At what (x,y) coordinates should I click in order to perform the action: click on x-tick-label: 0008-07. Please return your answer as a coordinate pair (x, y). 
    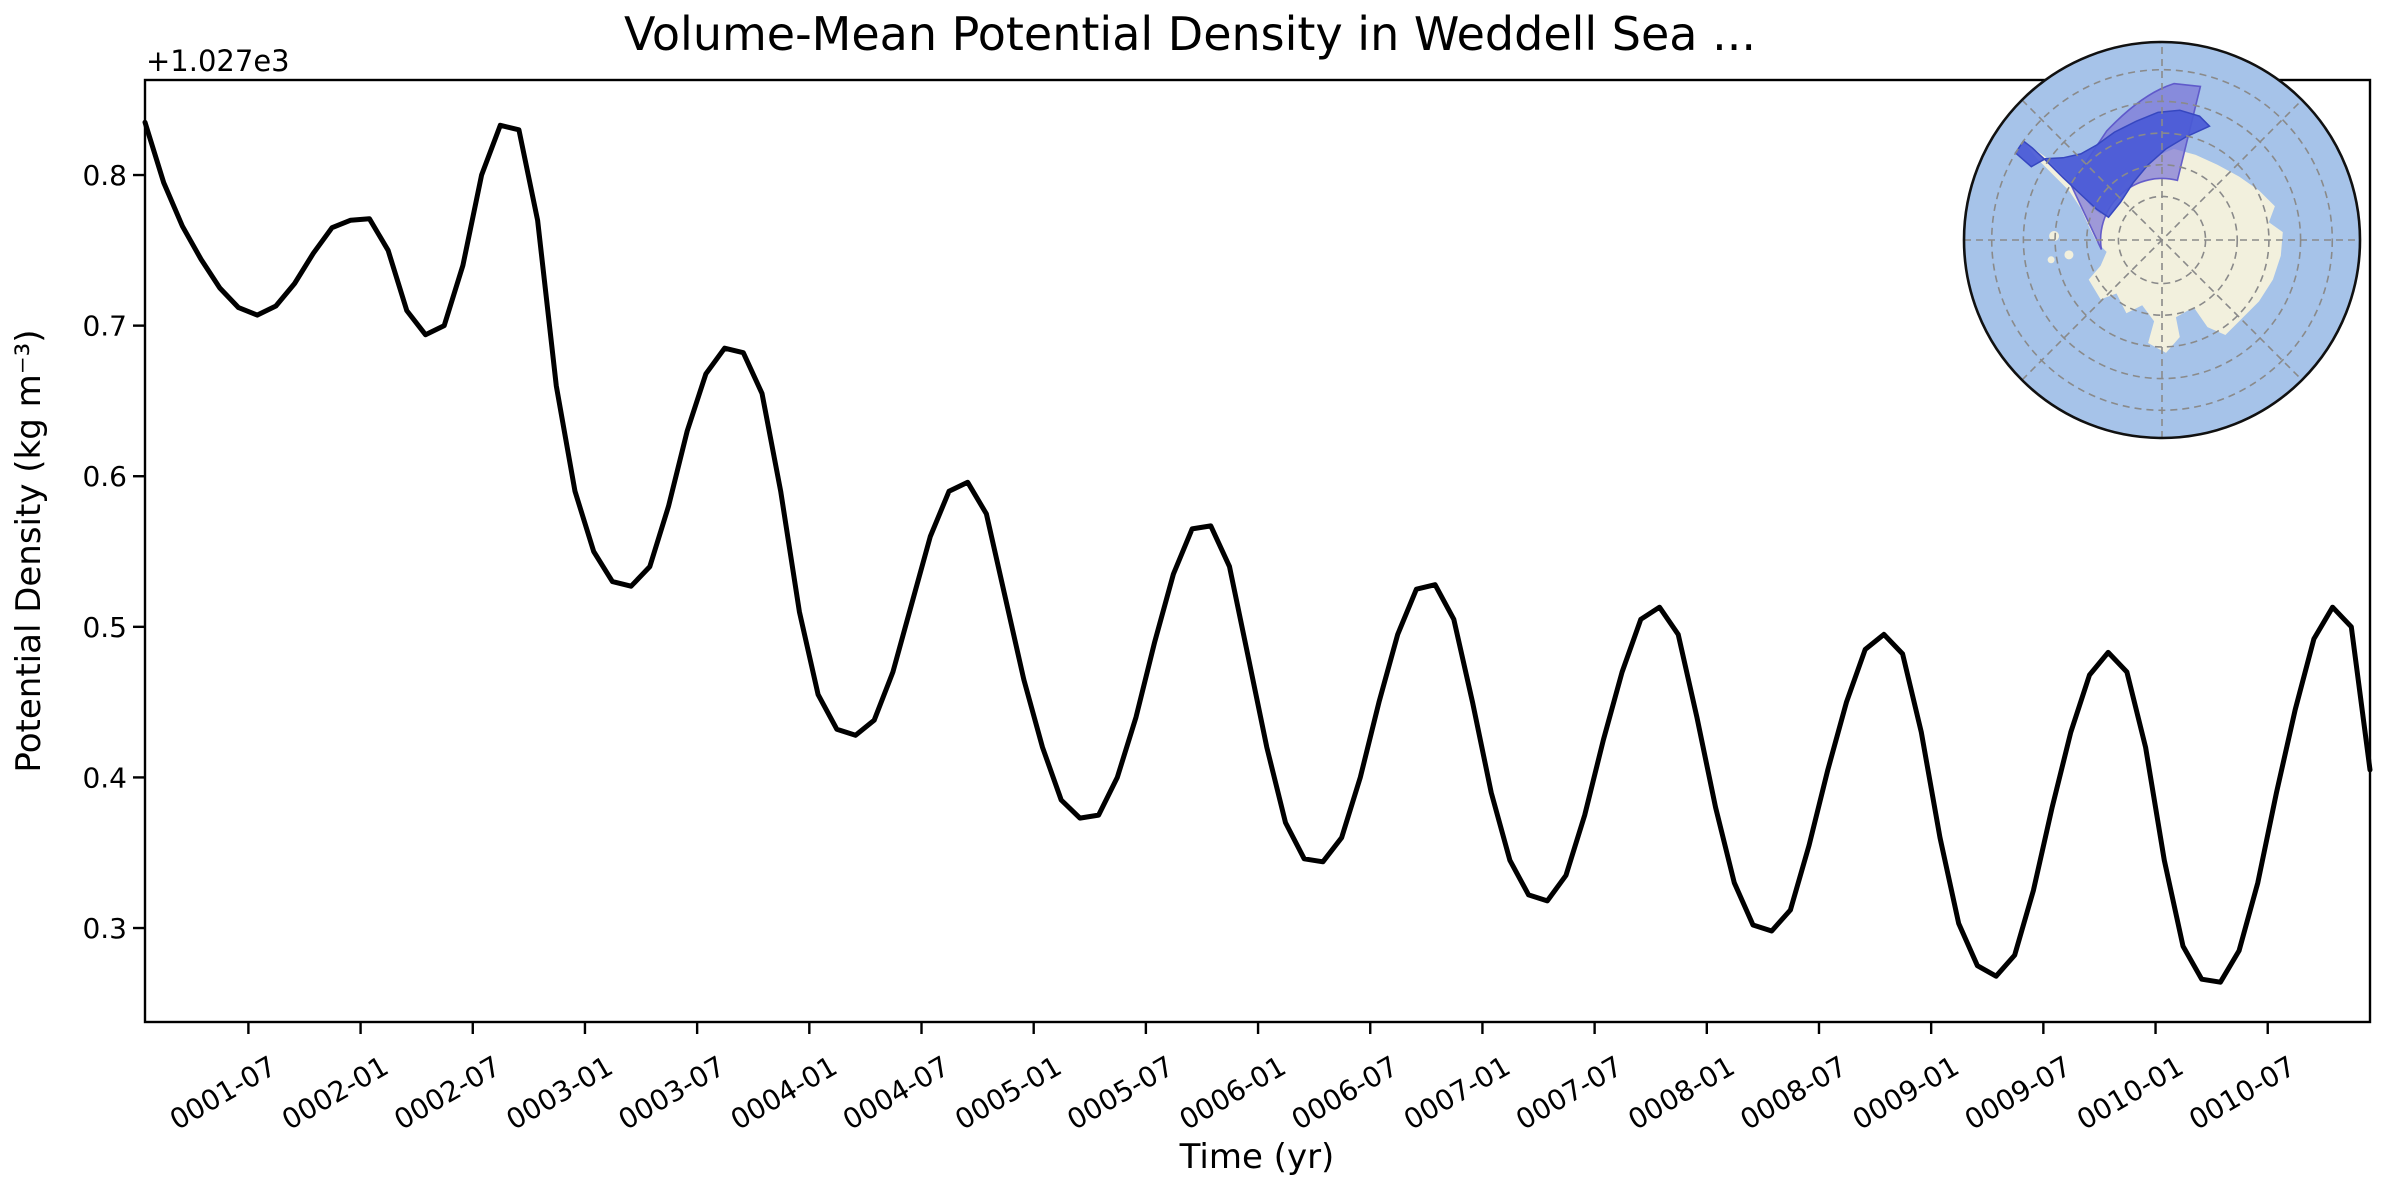
    Looking at the image, I should click on (1794, 1092).